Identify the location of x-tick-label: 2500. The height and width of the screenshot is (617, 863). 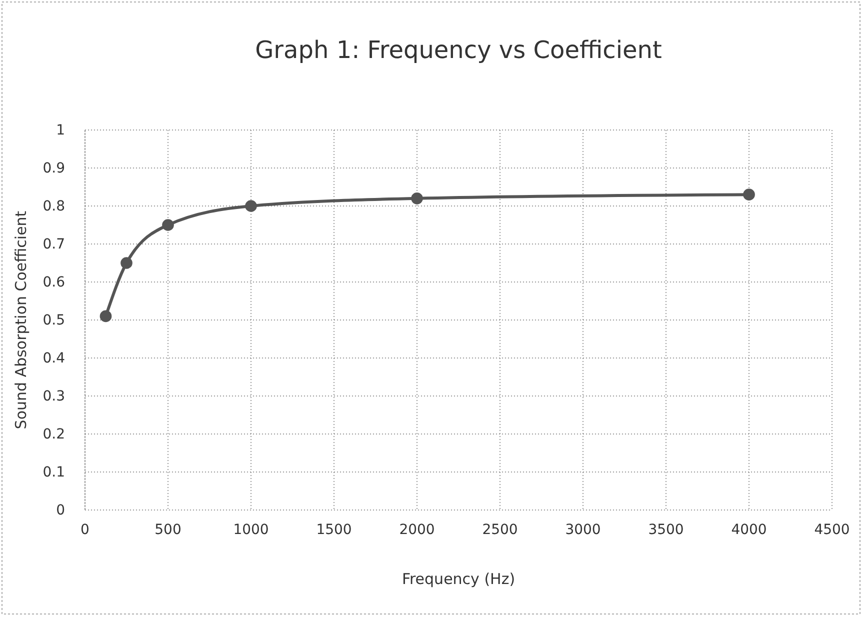
(500, 530).